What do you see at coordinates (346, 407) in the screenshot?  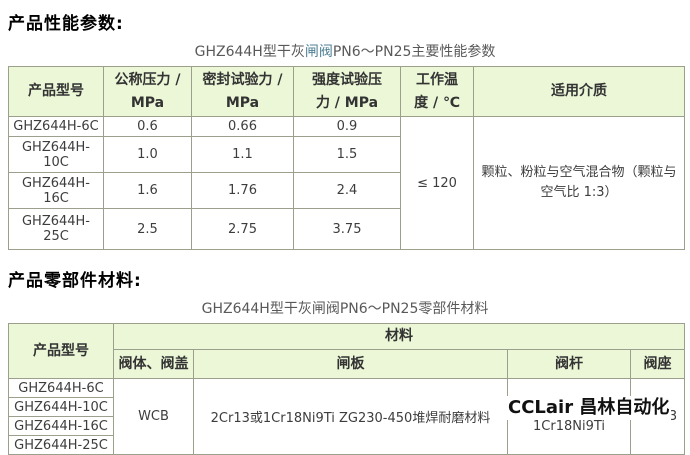 I see `table-row: GHZ644H-10C` at bounding box center [346, 407].